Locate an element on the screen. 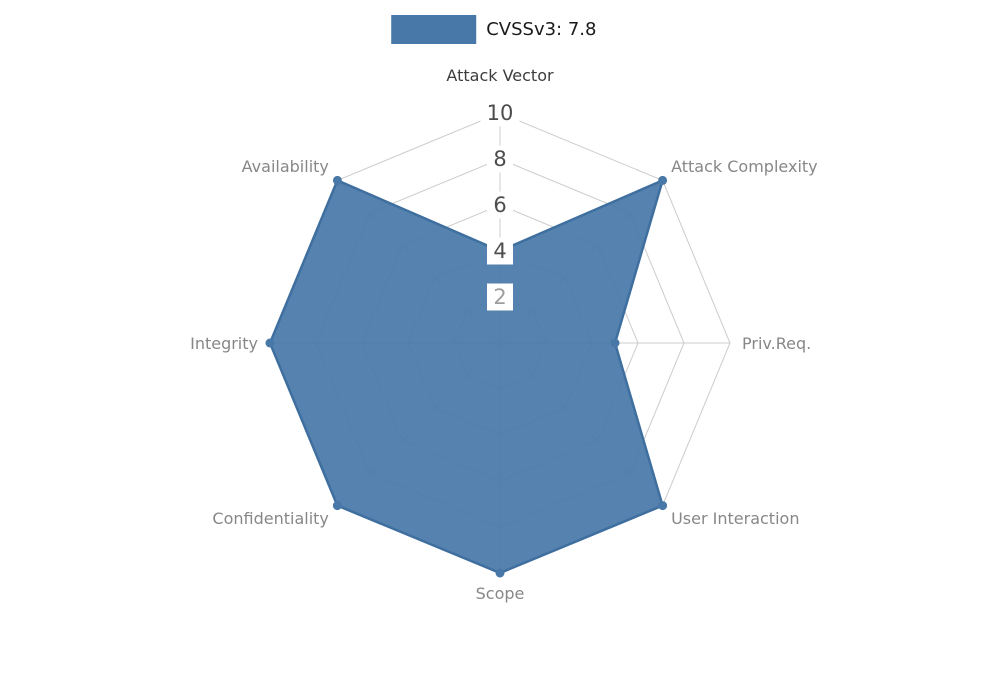 The image size is (1000, 700). axis-label: Scope is located at coordinates (500, 593).